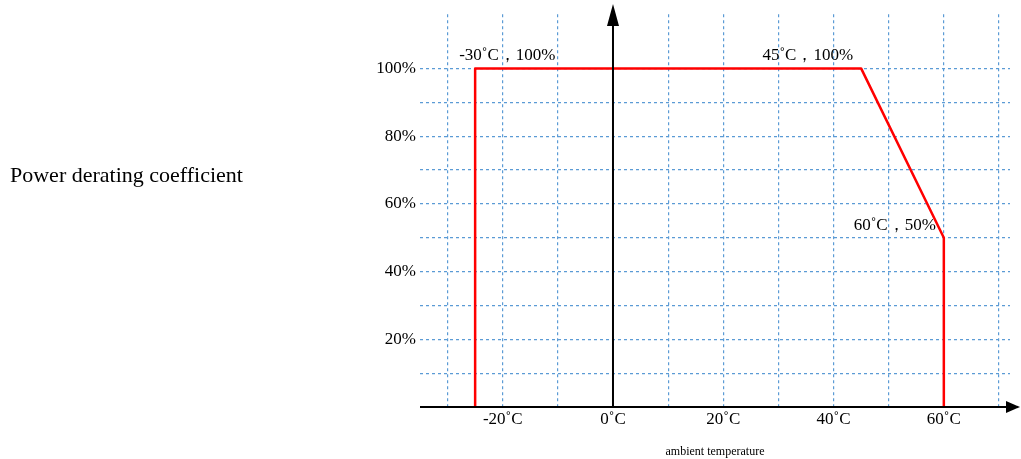 This screenshot has width=1021, height=459. What do you see at coordinates (400, 135) in the screenshot?
I see `y-tick-label: 80%` at bounding box center [400, 135].